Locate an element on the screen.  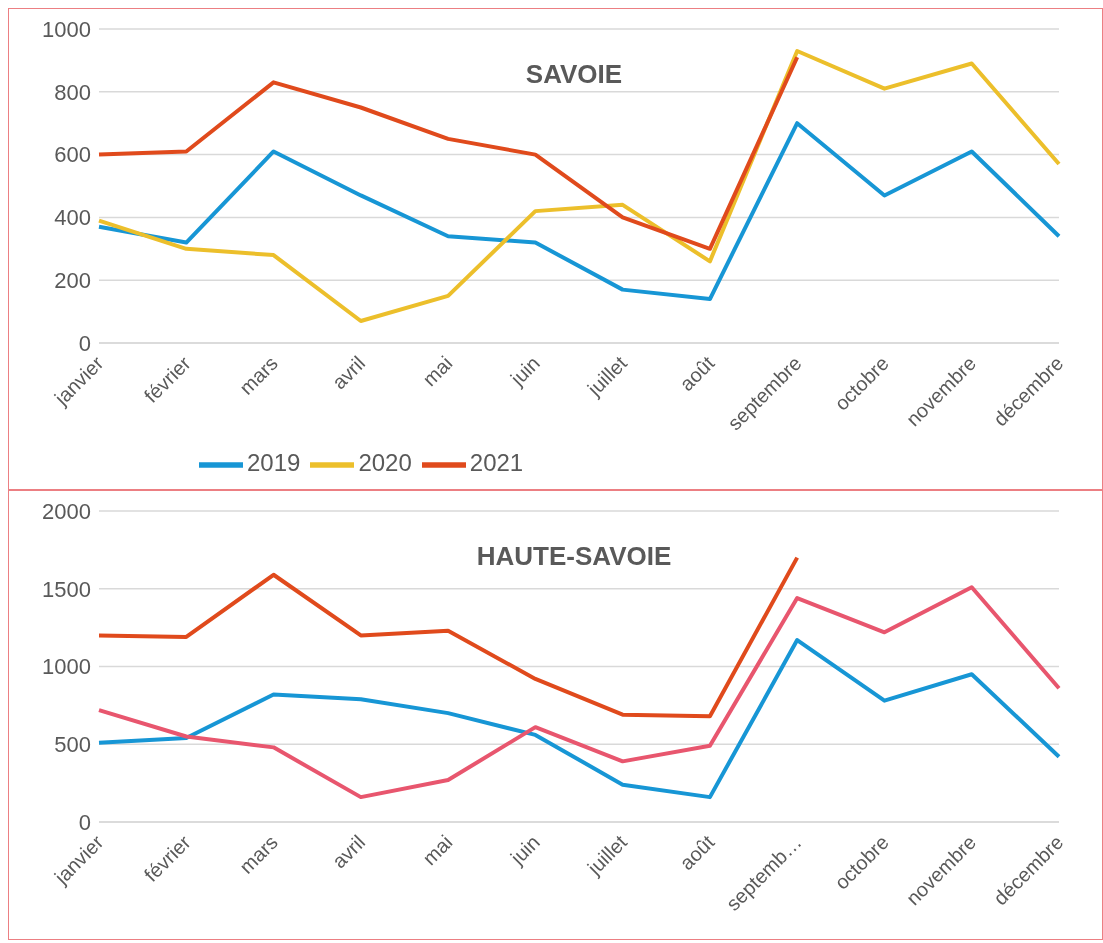
text: SAVOIE is located at coordinates (574, 74).